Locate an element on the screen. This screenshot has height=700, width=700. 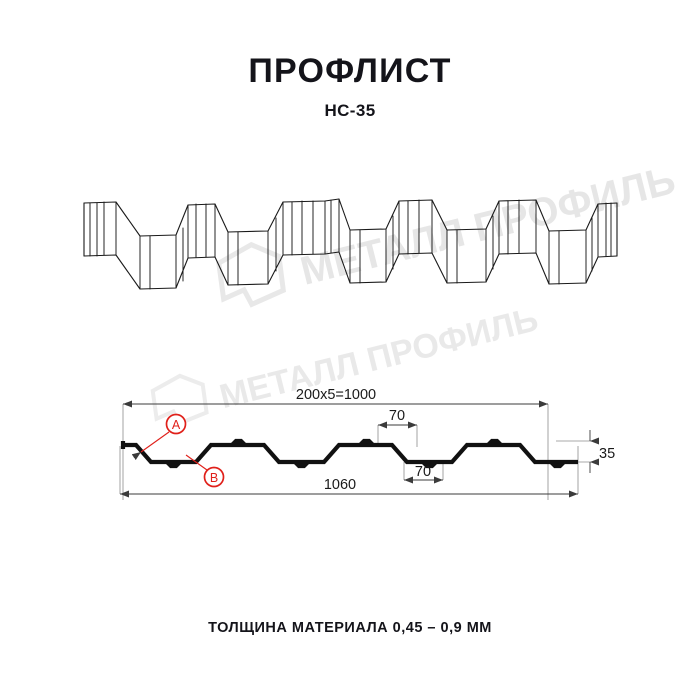
dimension-height-label: 35 is located at coordinates (607, 454).